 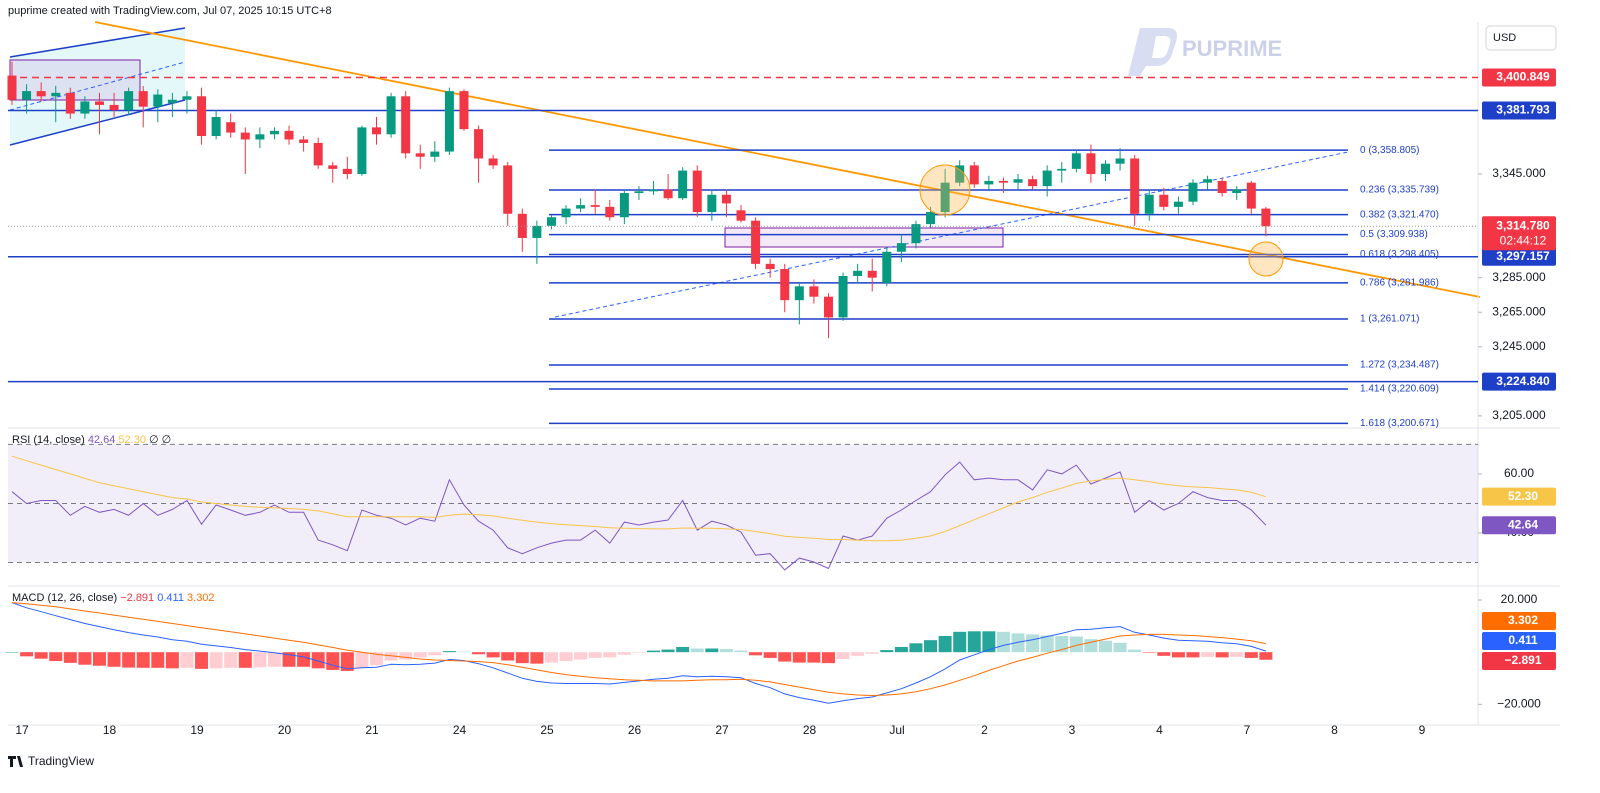 I want to click on channel-mid, so click(x=97, y=86).